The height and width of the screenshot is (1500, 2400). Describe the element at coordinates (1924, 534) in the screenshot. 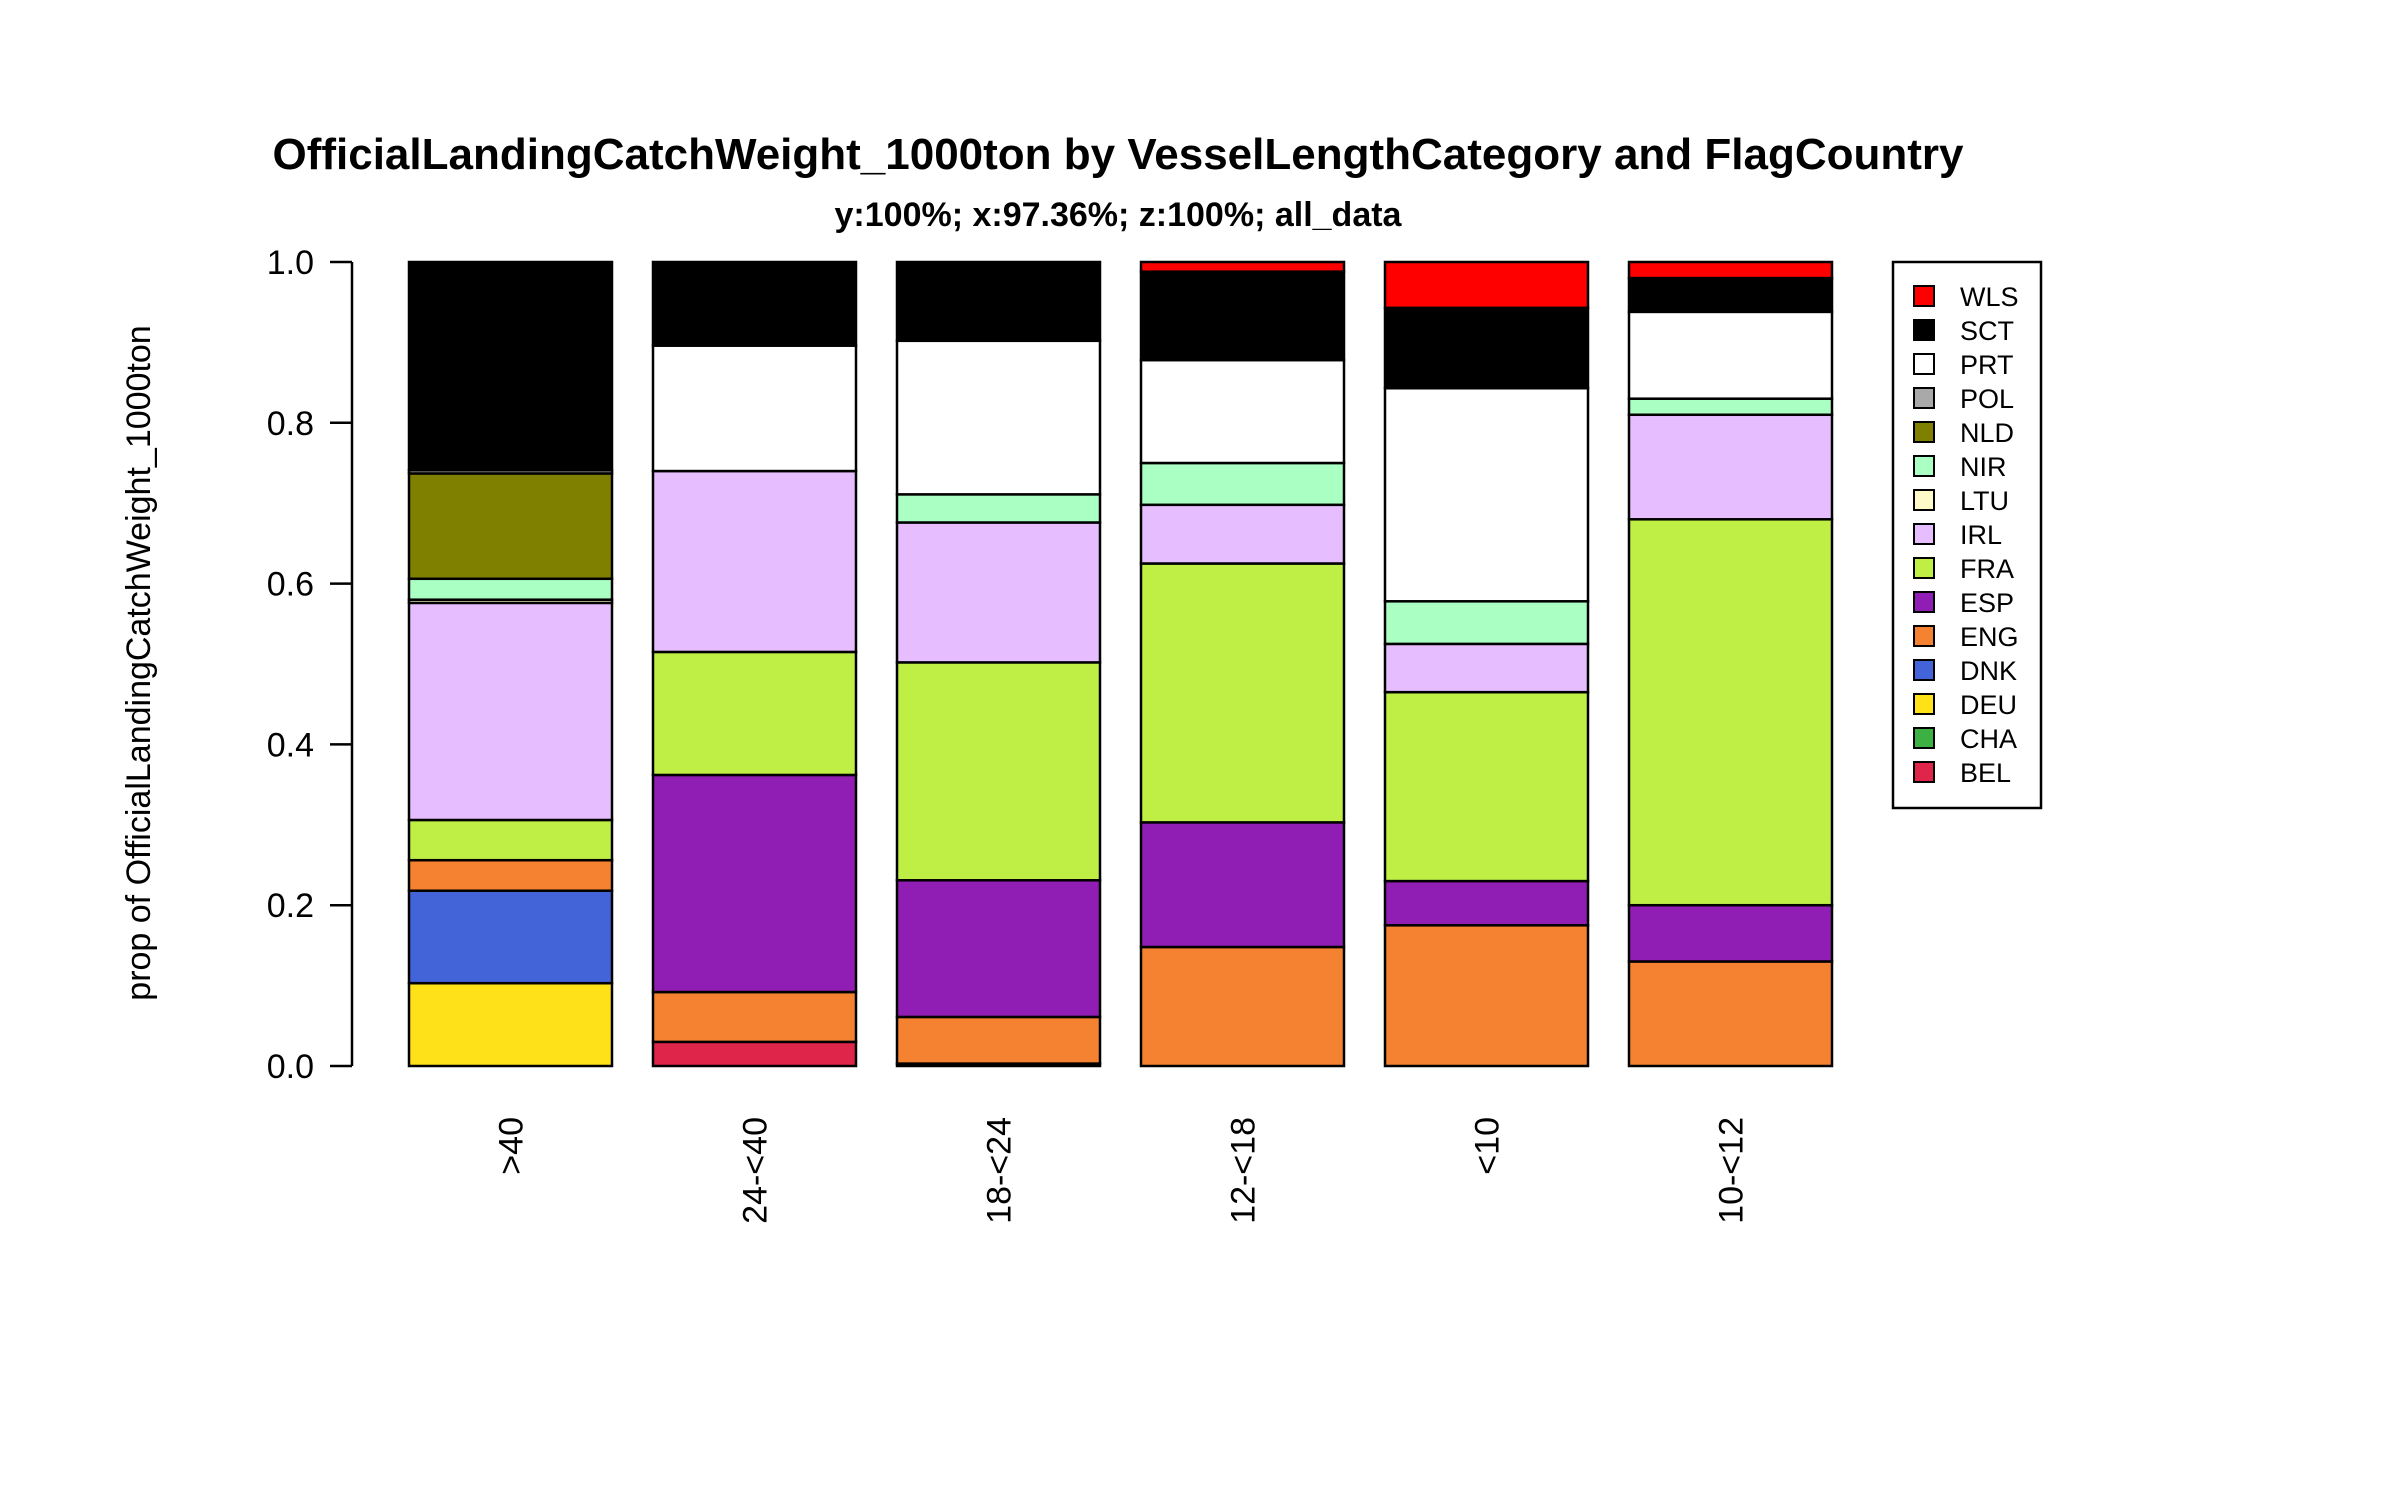

I see `legend-swatch-irl` at that location.